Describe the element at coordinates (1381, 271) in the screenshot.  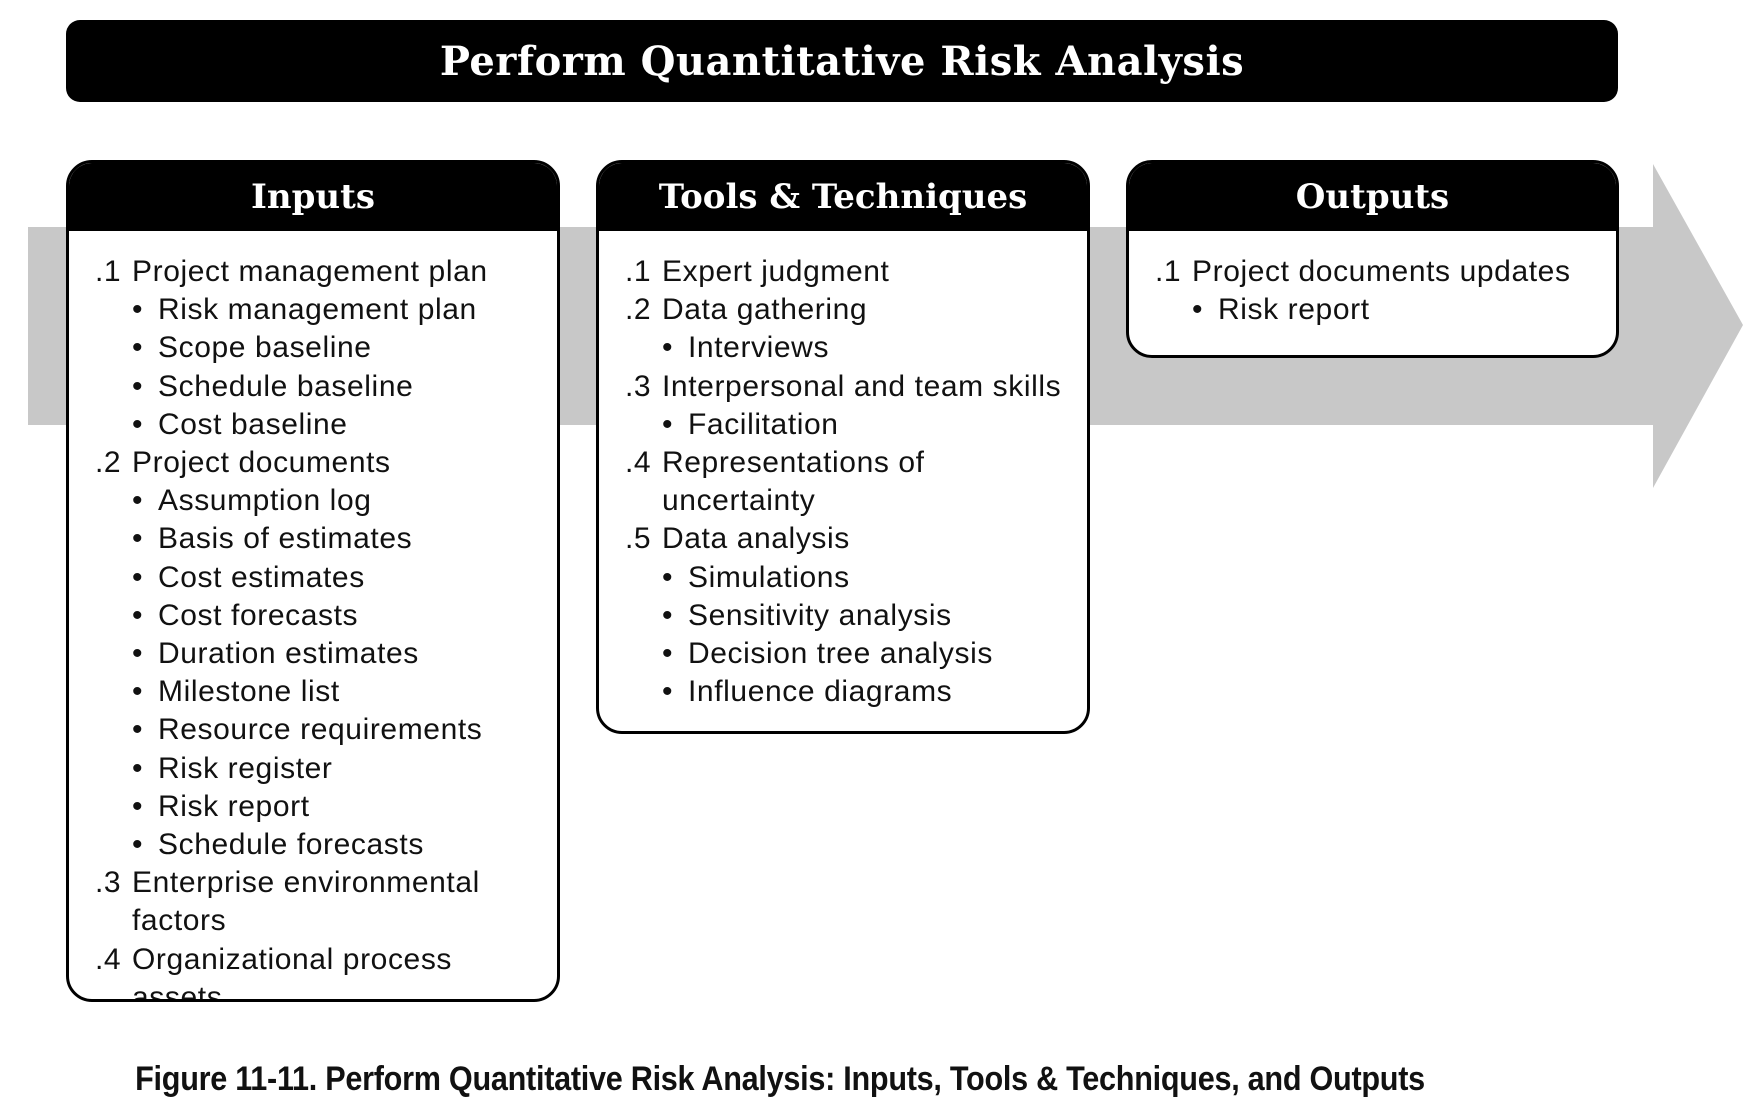
I see `item-label: Project documents updates` at that location.